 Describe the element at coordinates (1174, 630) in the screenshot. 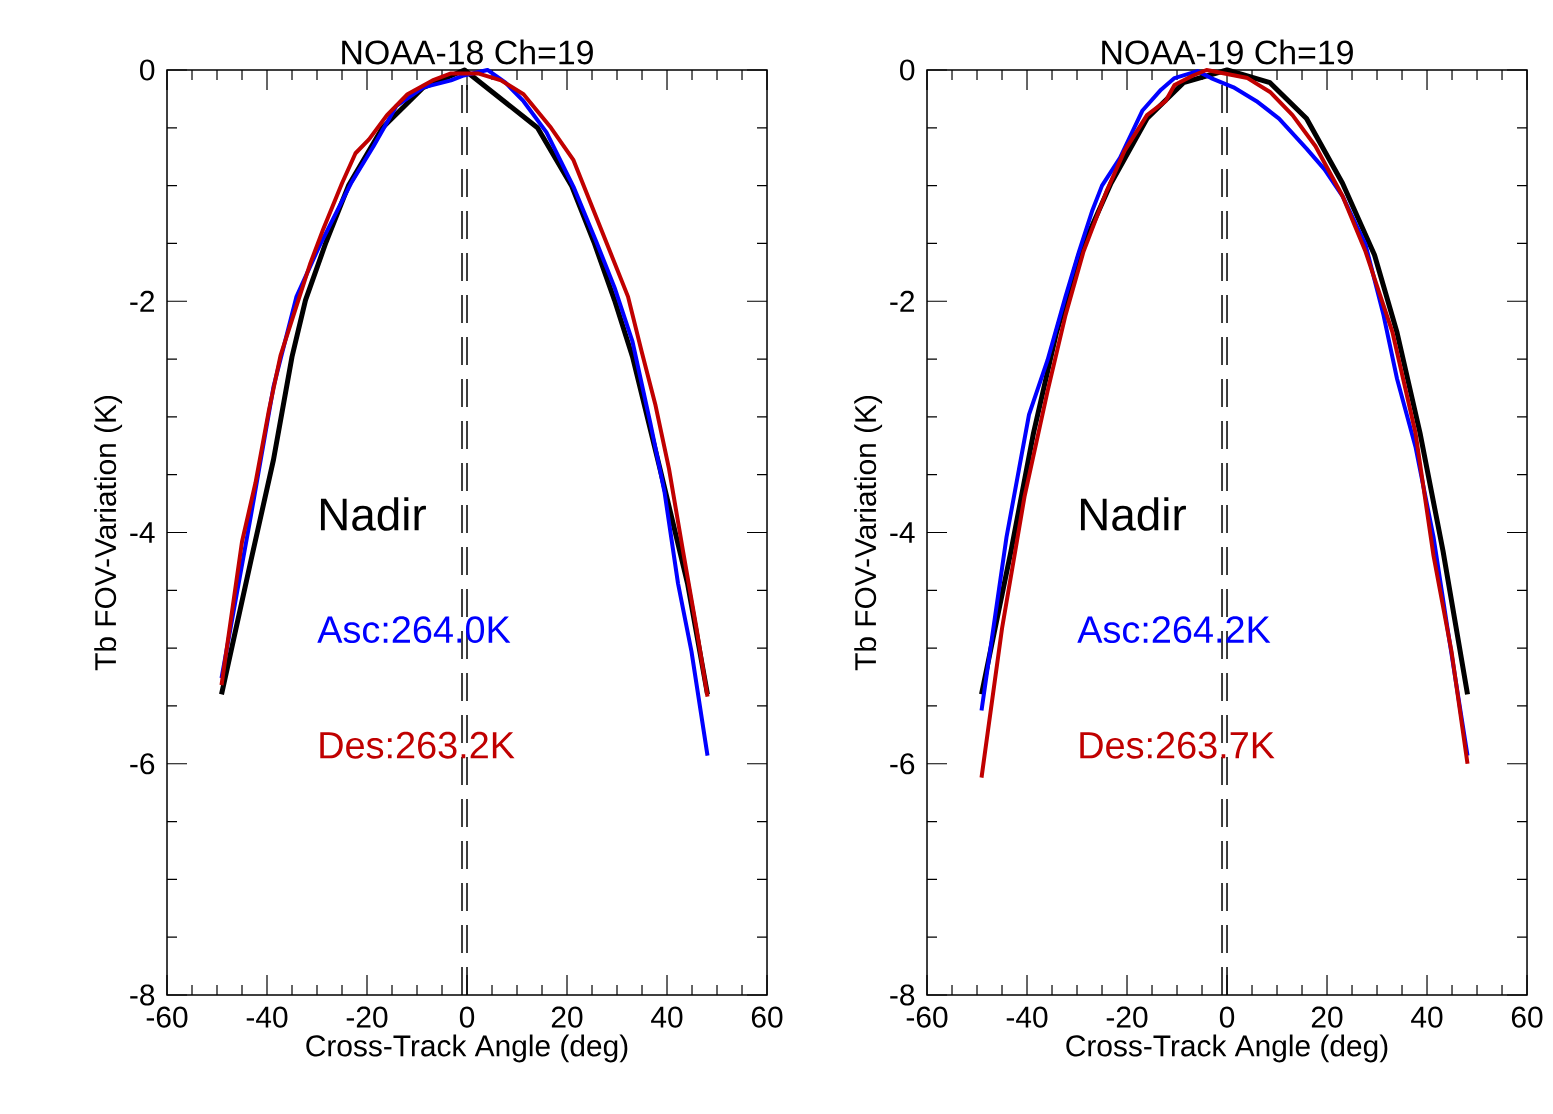

I see `text: Asc:264.2K` at that location.